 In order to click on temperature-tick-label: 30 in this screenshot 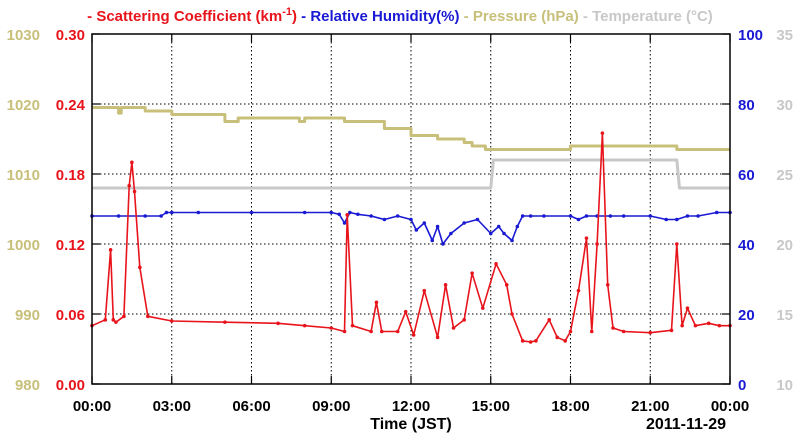, I will do `click(784, 105)`.